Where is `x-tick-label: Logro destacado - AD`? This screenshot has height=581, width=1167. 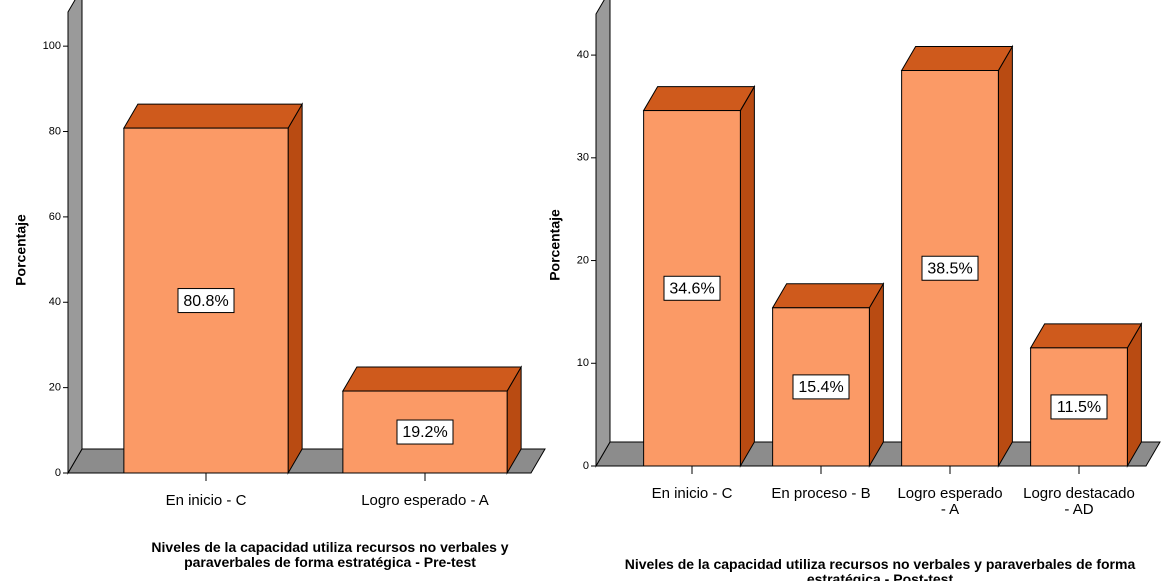
x-tick-label: Logro destacado - AD is located at coordinates (1079, 501).